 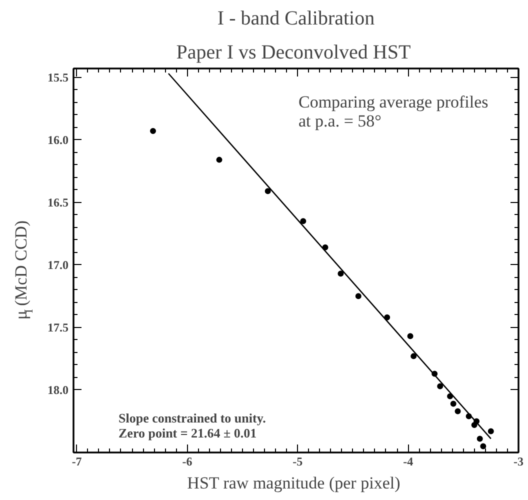 What do you see at coordinates (293, 483) in the screenshot?
I see `x-axis-title: HST raw magnitude (per pixel)` at bounding box center [293, 483].